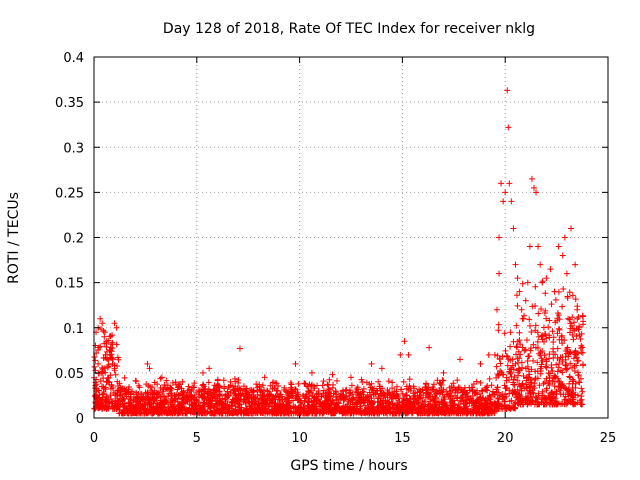  What do you see at coordinates (80, 419) in the screenshot?
I see `y-tick-label: 0` at bounding box center [80, 419].